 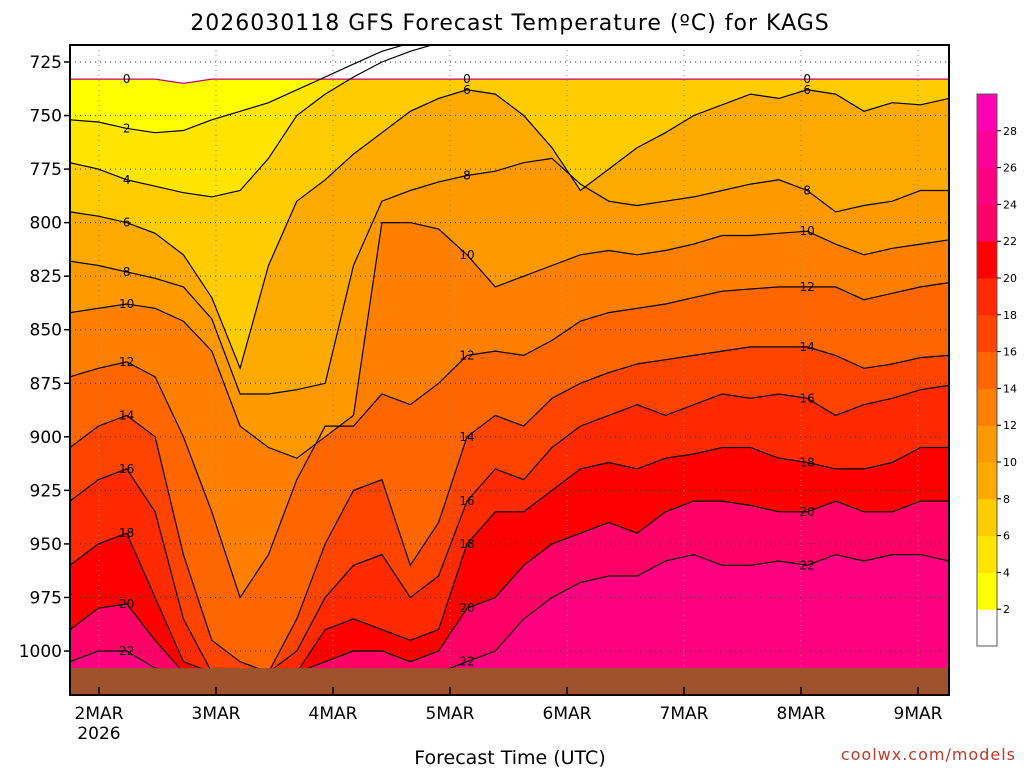 What do you see at coordinates (98, 734) in the screenshot?
I see `x-year-label: 2026` at bounding box center [98, 734].